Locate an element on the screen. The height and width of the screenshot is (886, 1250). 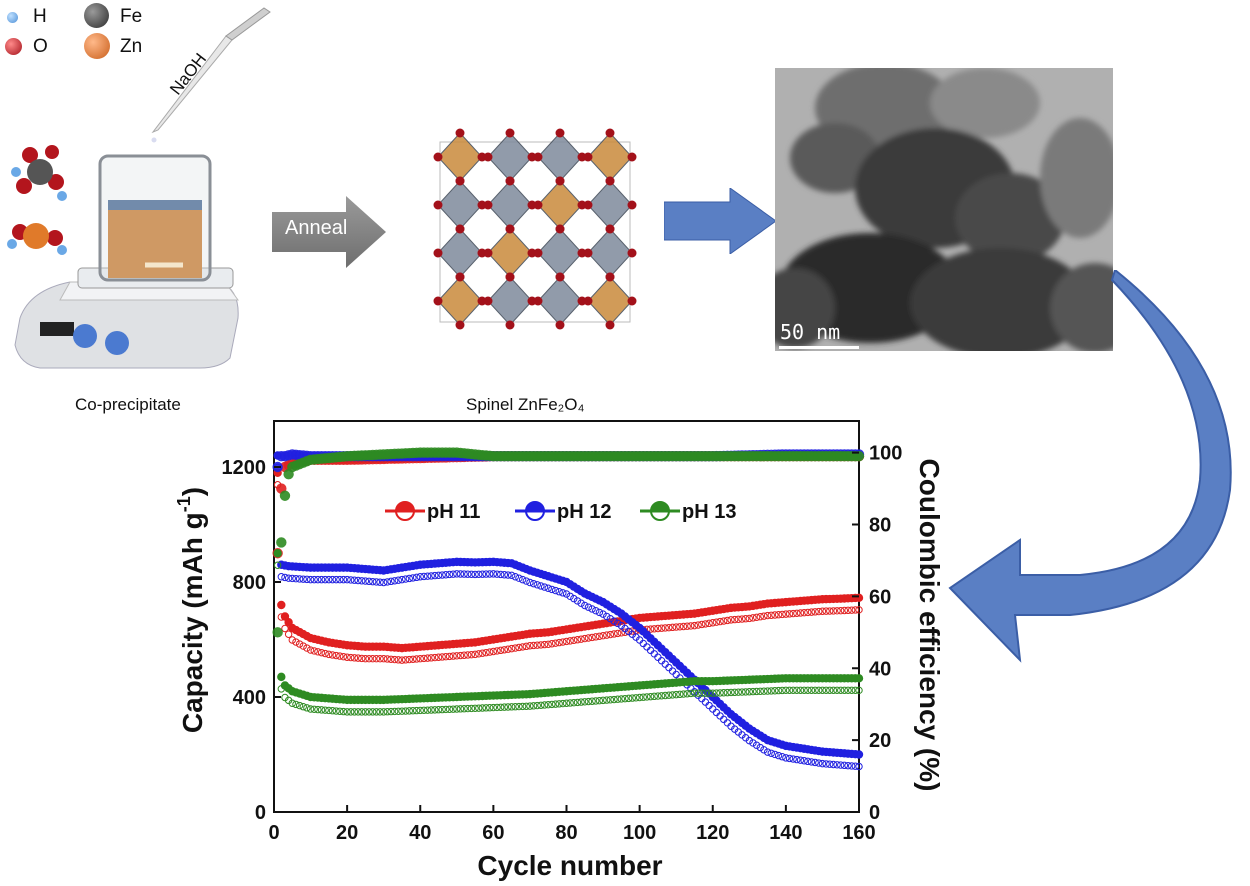
y2-tick-label: 40 is located at coordinates (880, 669).